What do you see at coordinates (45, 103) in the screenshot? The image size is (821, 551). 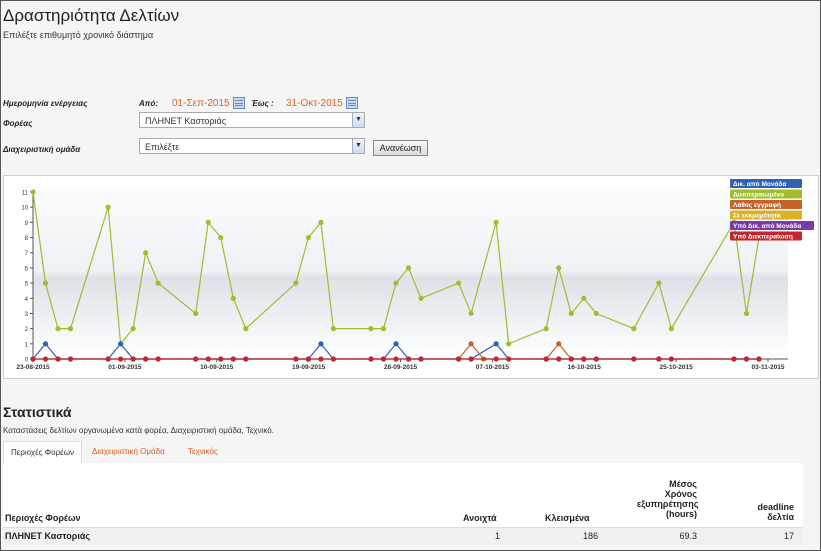 I see `date-label: Ημερομηνία ενέργειας` at bounding box center [45, 103].